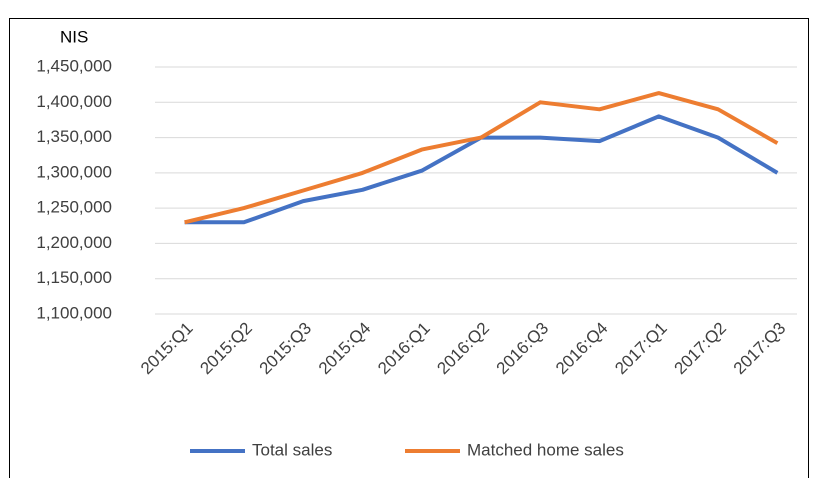  Describe the element at coordinates (292, 449) in the screenshot. I see `legend-label: Total sales` at that location.